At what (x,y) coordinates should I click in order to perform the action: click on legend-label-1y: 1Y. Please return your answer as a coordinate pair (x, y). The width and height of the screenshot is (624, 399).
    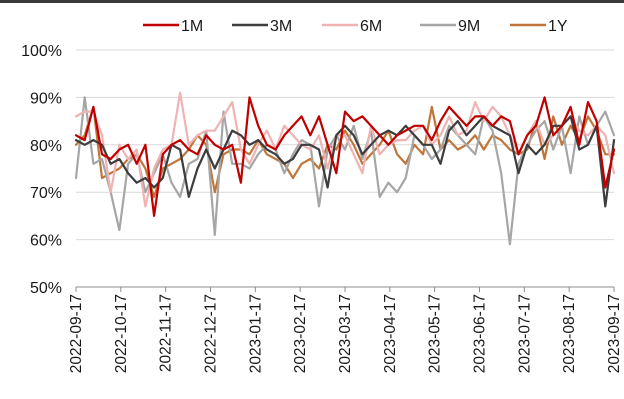
    Looking at the image, I should click on (558, 26).